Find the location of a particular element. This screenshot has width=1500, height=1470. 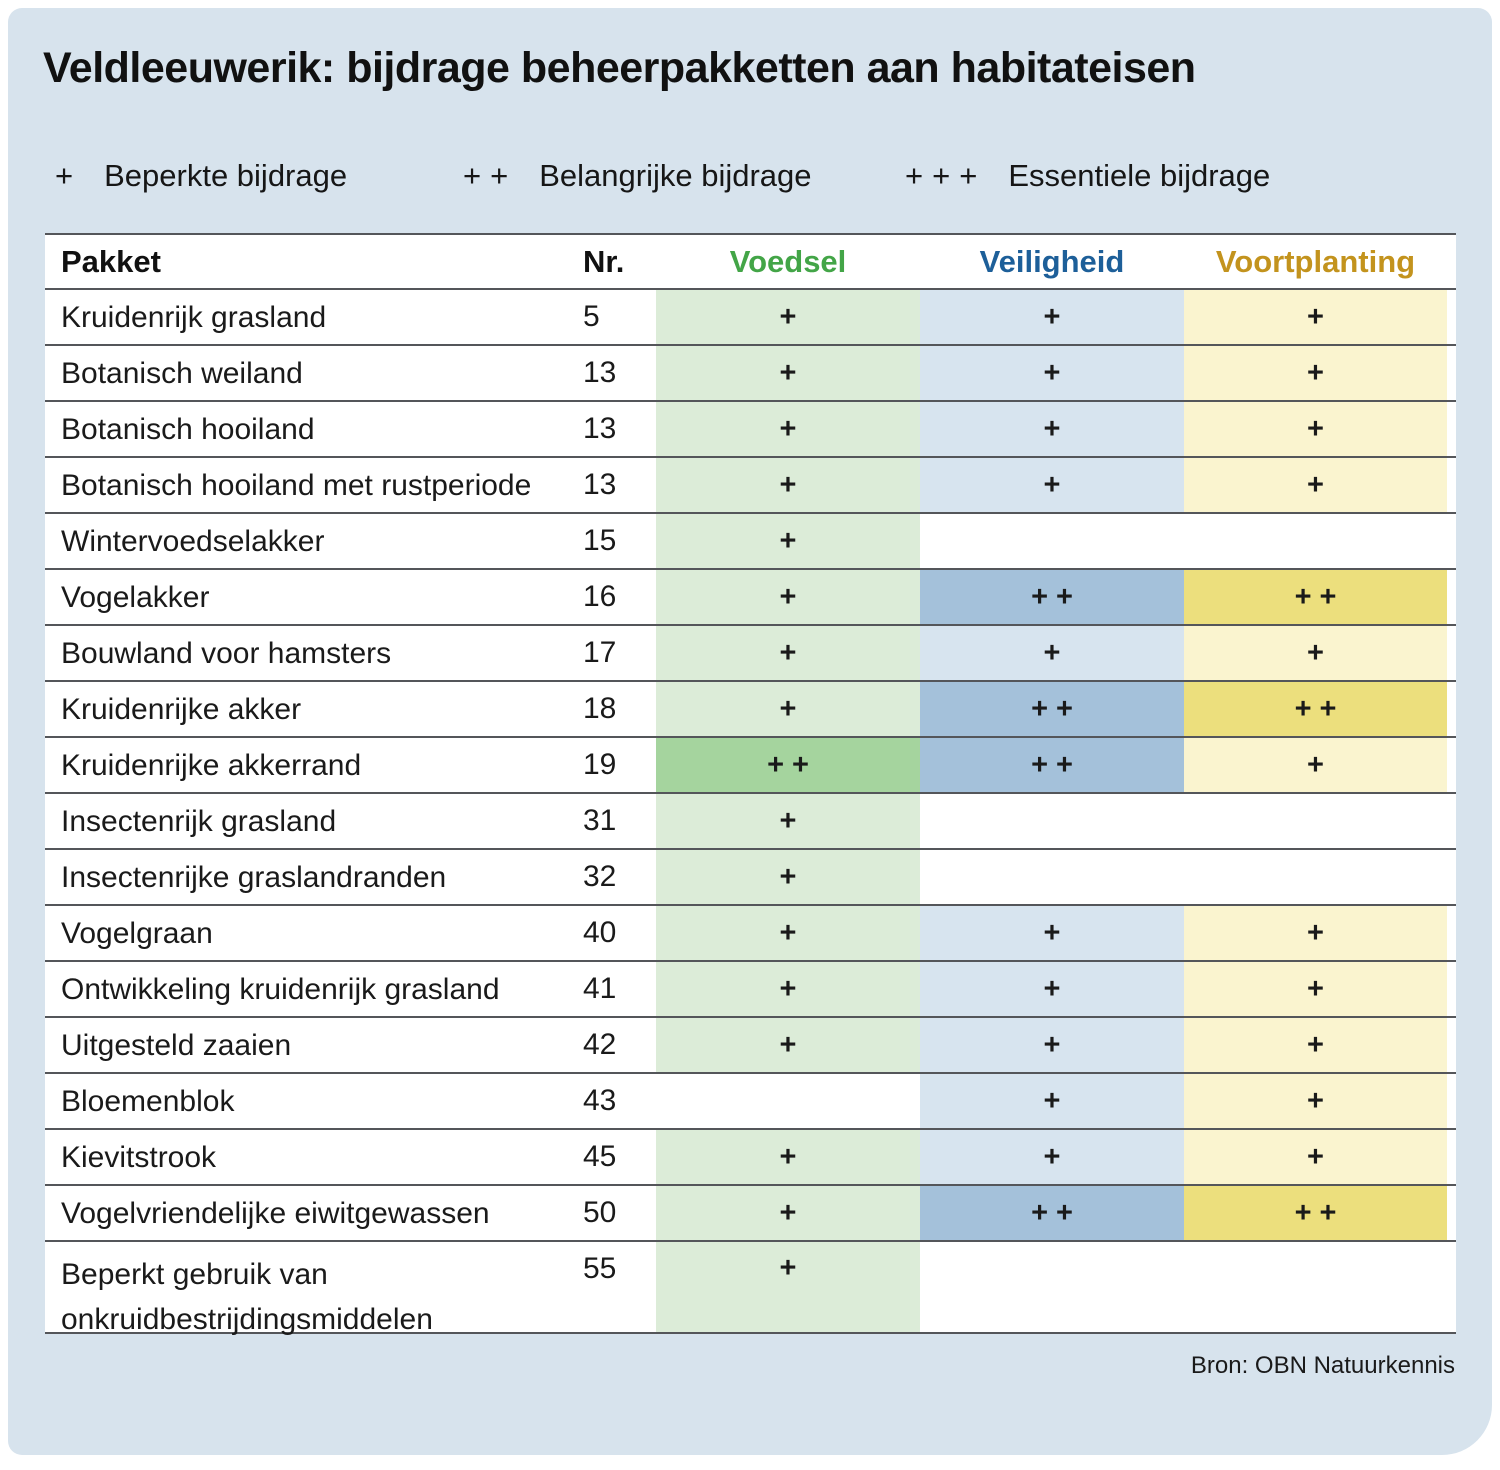

nr-cell: 32 is located at coordinates (600, 876).